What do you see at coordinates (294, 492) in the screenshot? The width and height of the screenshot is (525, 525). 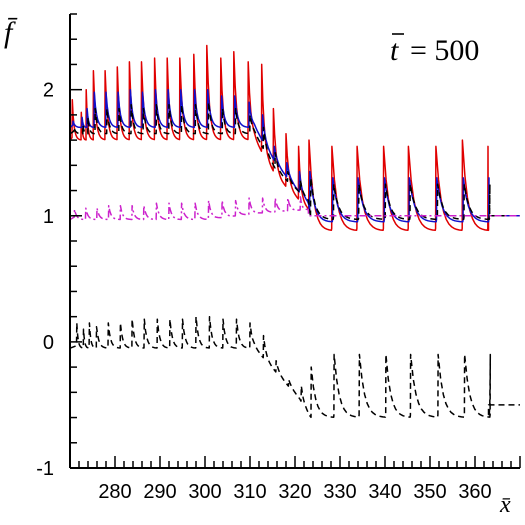 I see `x-tick-label: 320` at bounding box center [294, 492].